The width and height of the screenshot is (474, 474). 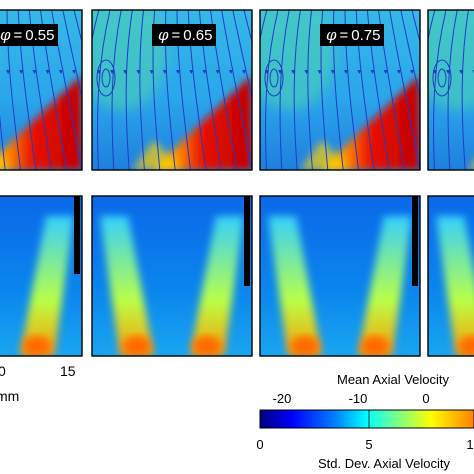 What do you see at coordinates (331, 35) in the screenshot?
I see `phi-symbol-2: φ` at bounding box center [331, 35].